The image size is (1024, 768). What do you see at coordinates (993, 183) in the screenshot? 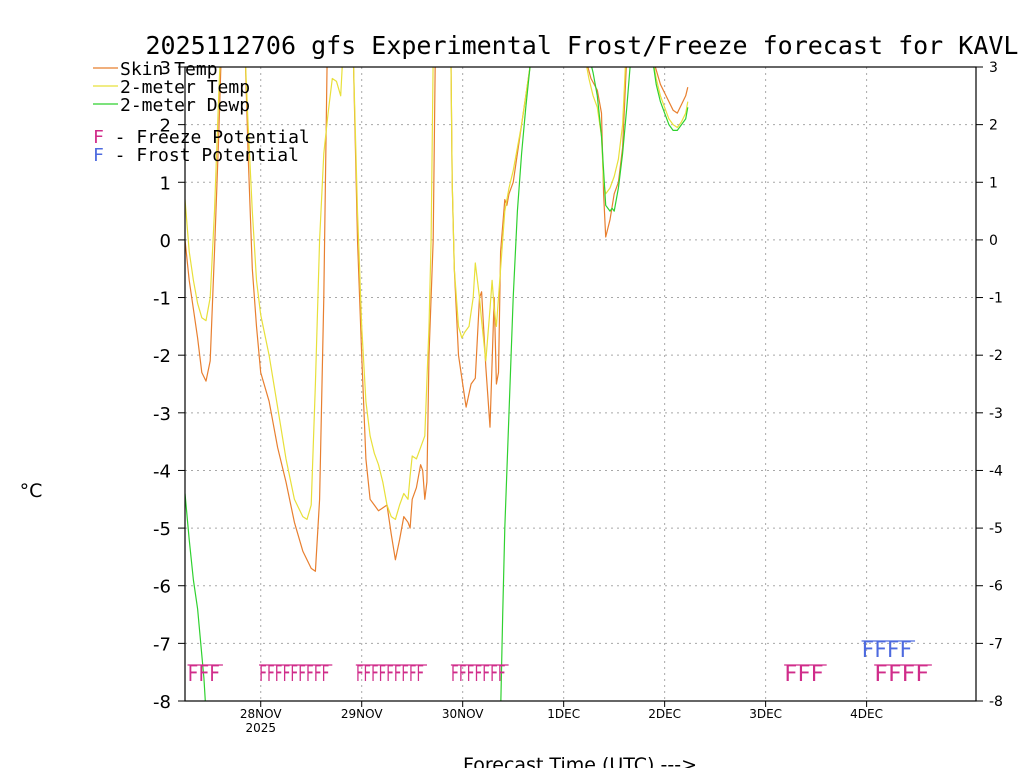
I see `y-tick-label-right: 1` at bounding box center [993, 183].